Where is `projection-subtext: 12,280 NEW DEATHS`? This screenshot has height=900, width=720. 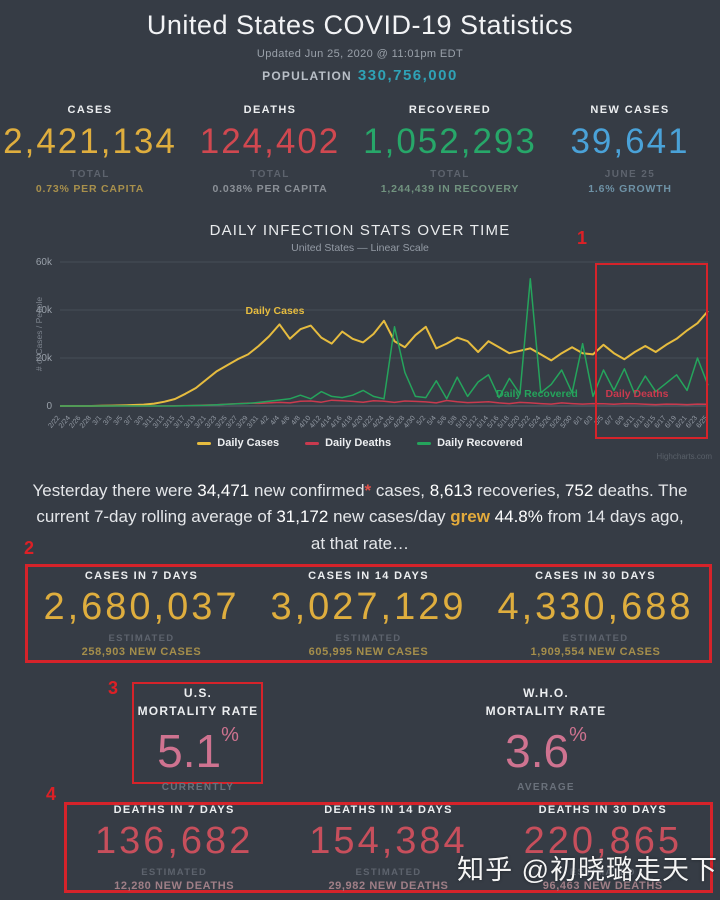
projection-subtext: 12,280 NEW DEATHS is located at coordinates (174, 885).